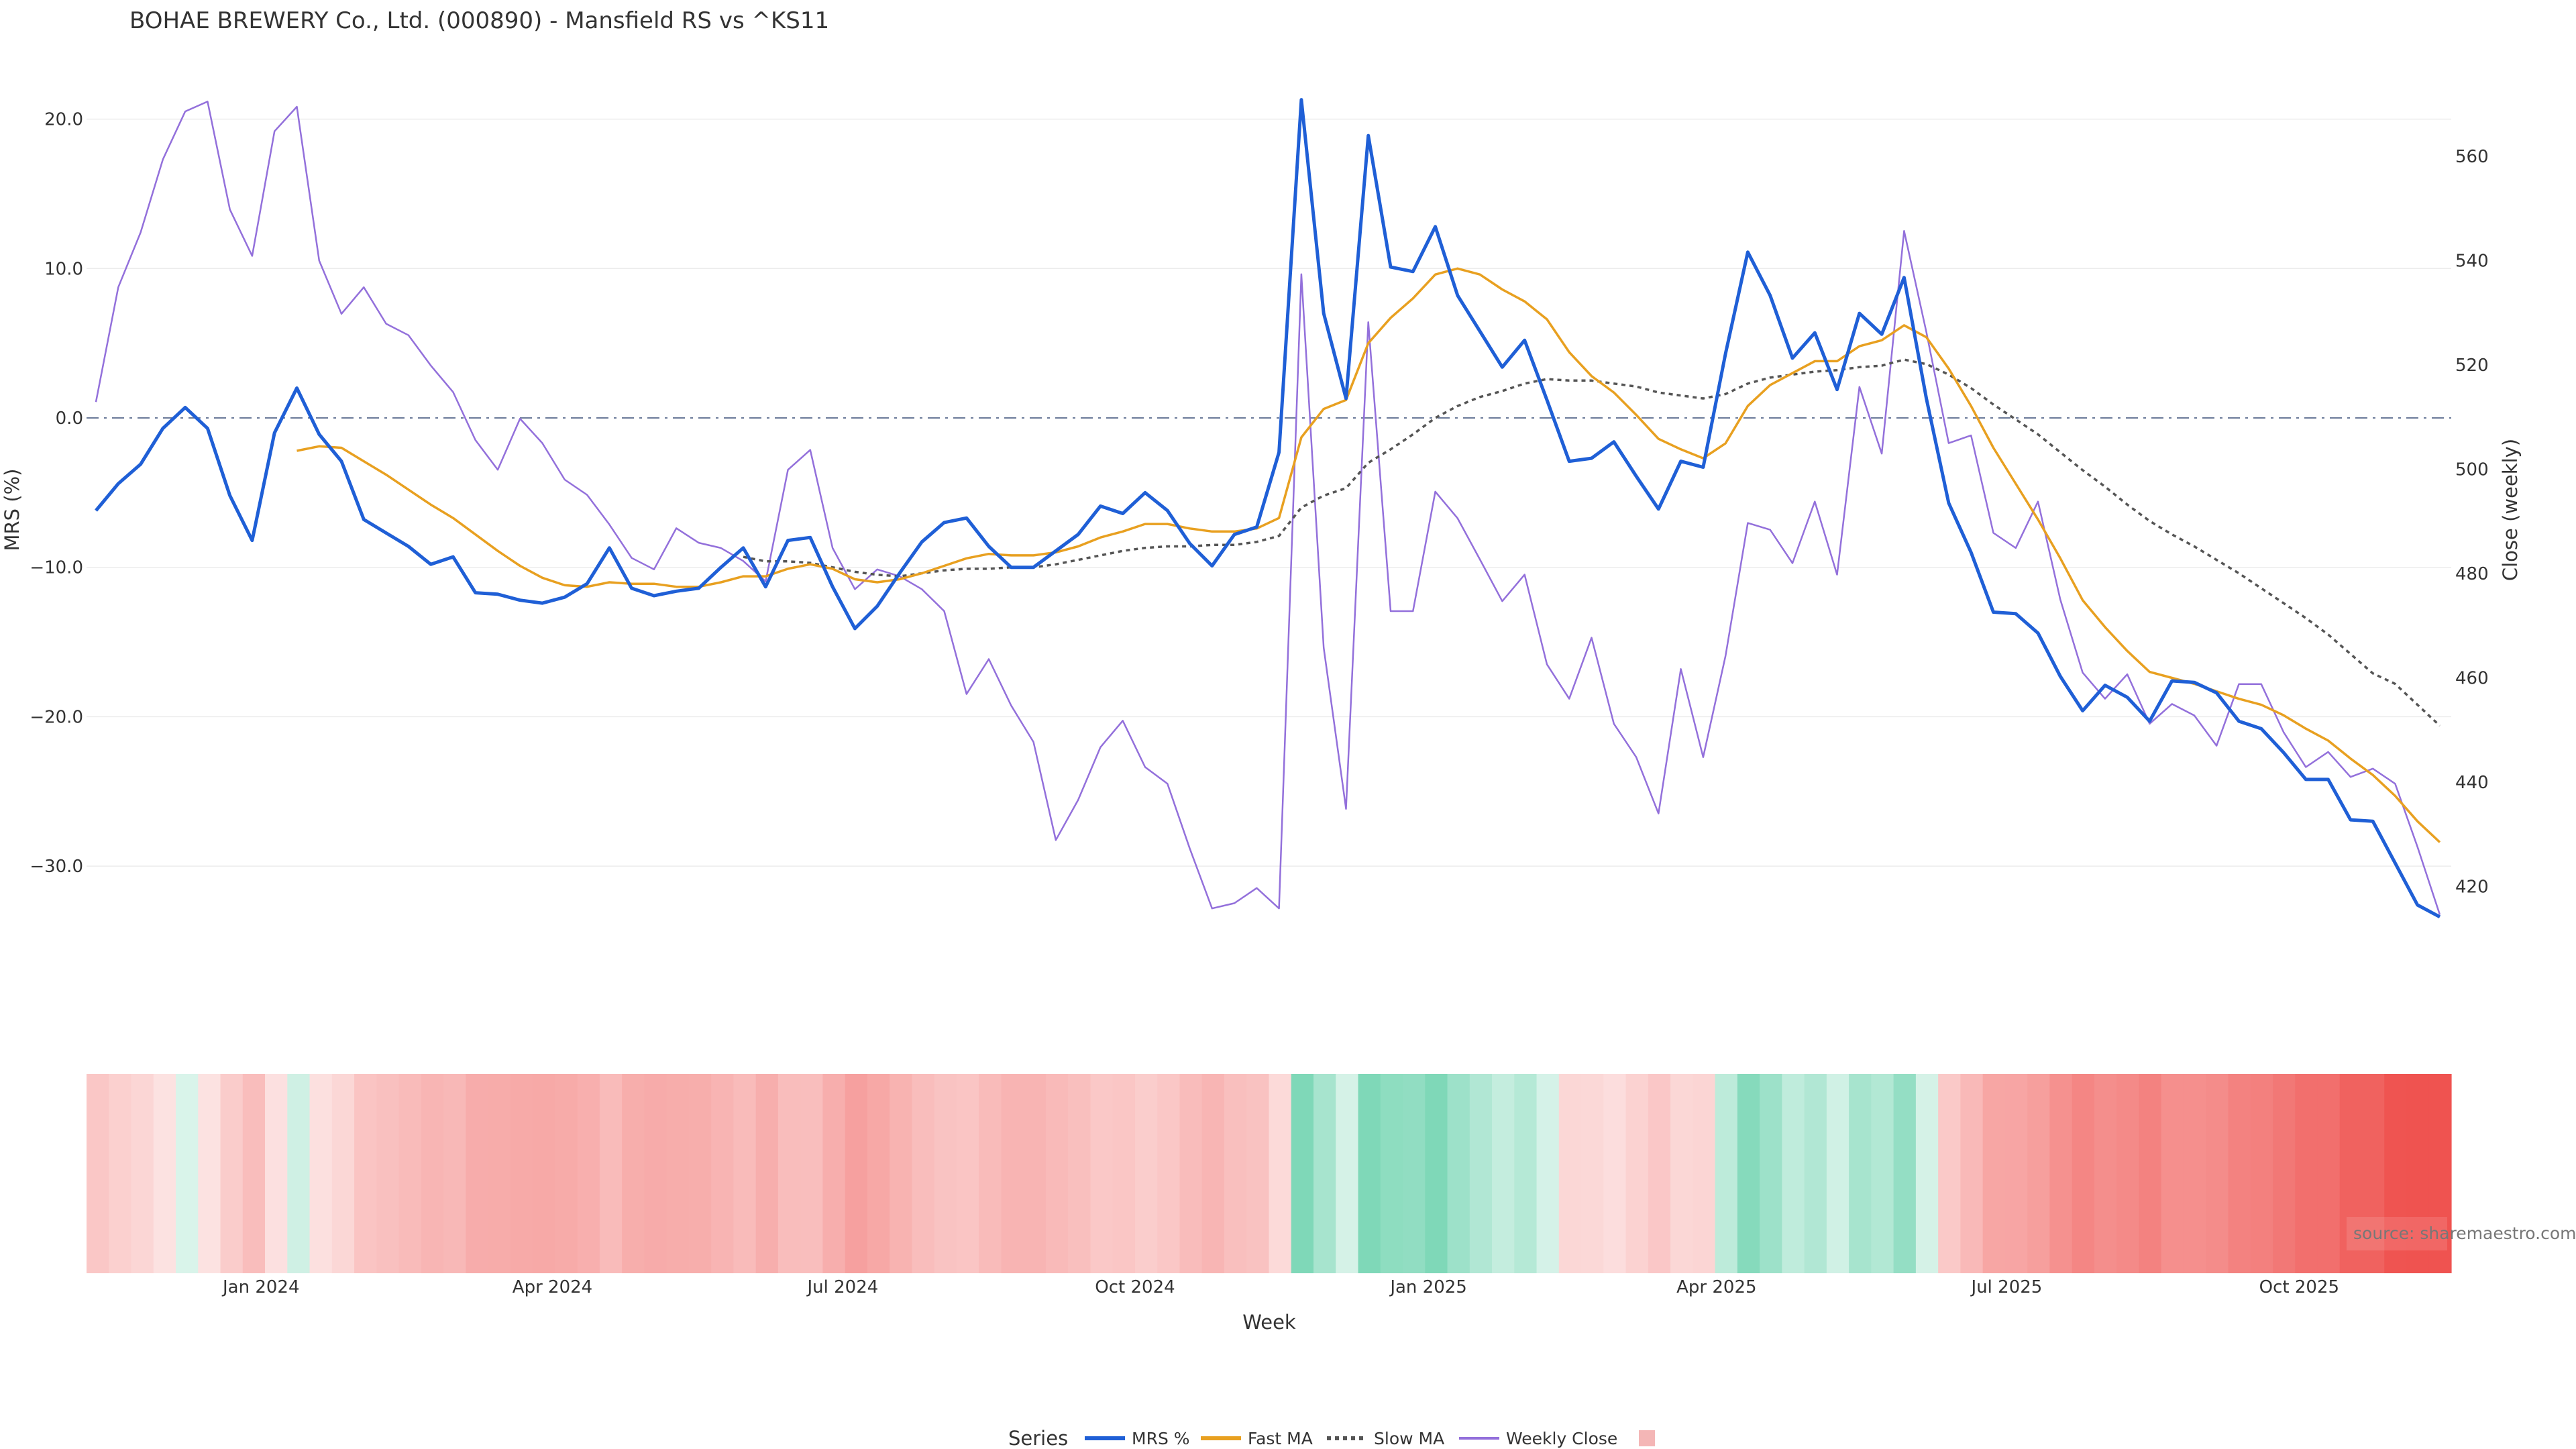 The height and width of the screenshot is (1449, 2576). Describe the element at coordinates (2510, 510) in the screenshot. I see `right-axis-label: Close (weekly)` at that location.